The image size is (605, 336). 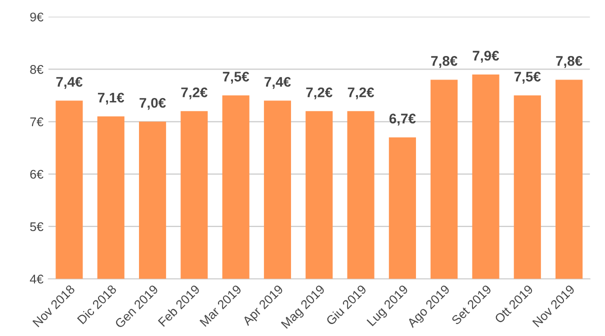 What do you see at coordinates (37, 279) in the screenshot?
I see `y-tick-label: 4€` at bounding box center [37, 279].